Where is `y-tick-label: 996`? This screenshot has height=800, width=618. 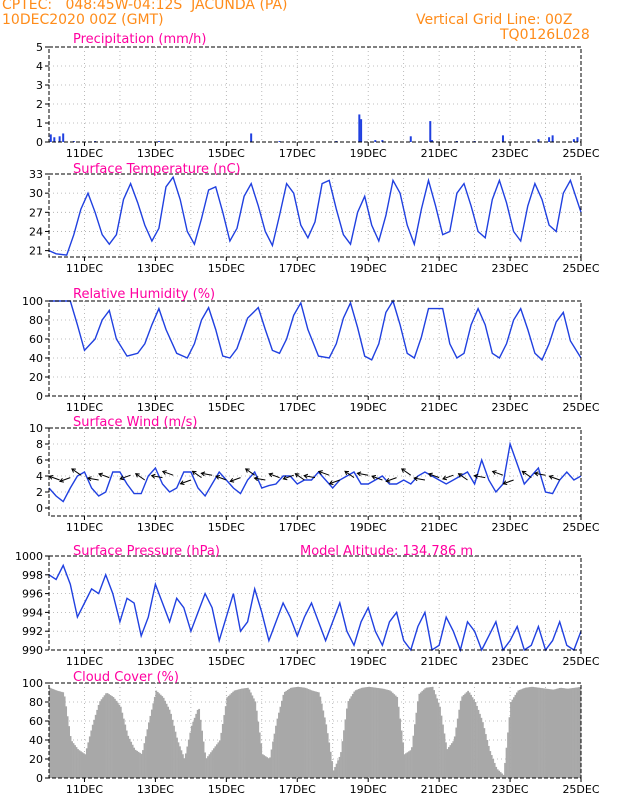 y-tick-label: 996 is located at coordinates (32, 594).